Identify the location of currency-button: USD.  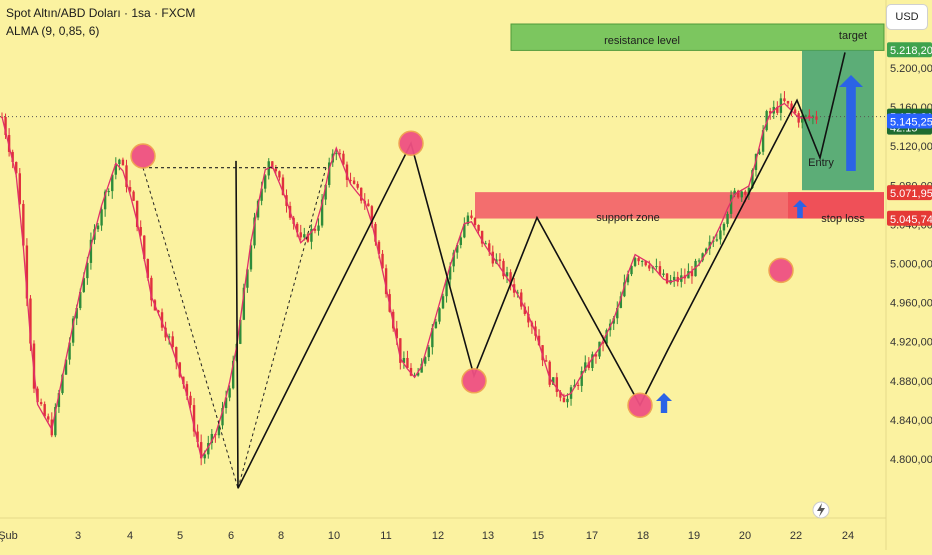
(907, 17).